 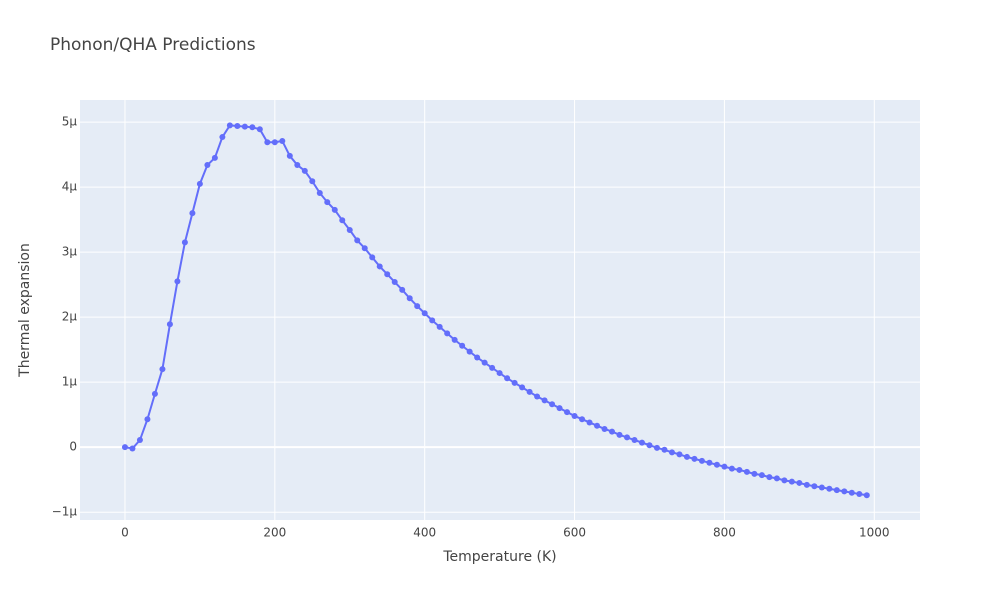 What do you see at coordinates (73, 447) in the screenshot?
I see `y-tick-label: 0` at bounding box center [73, 447].